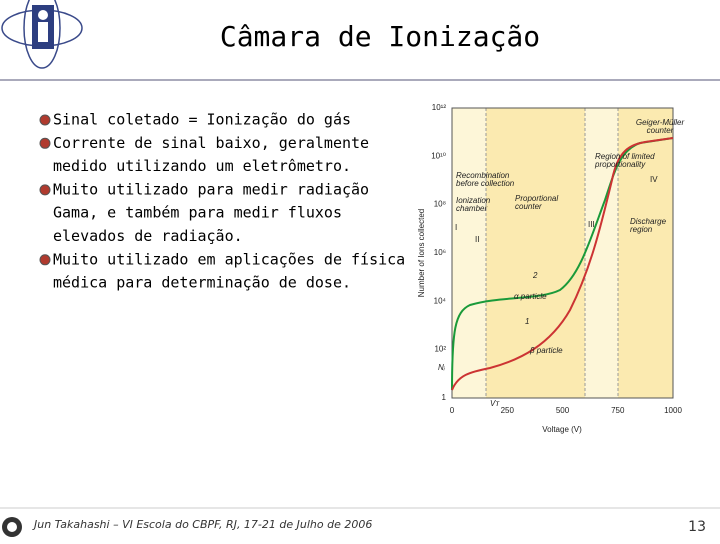 The width and height of the screenshot is (720, 544). I want to click on region-label: II, so click(477, 239).